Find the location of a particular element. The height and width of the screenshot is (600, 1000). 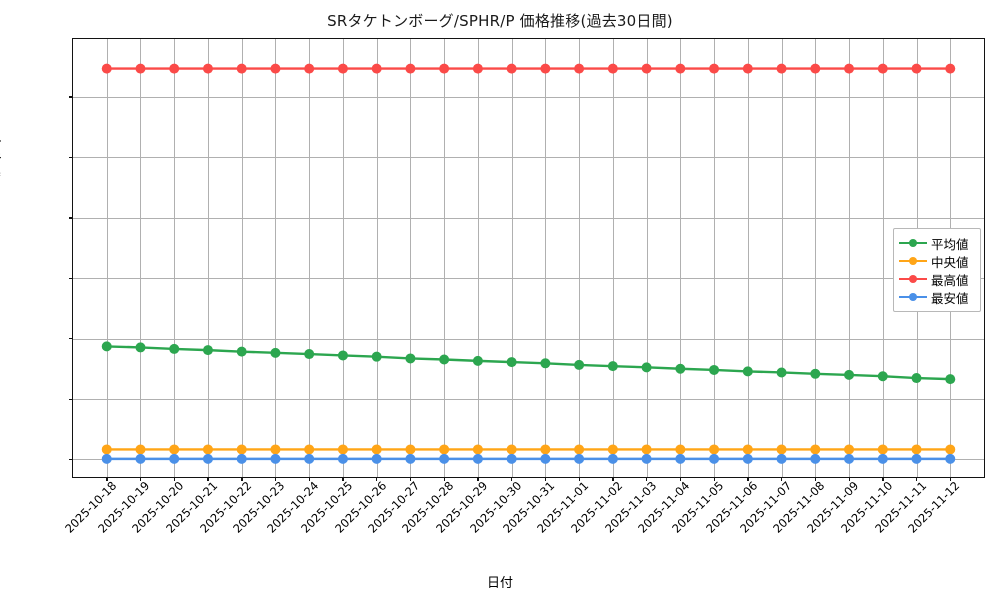

legend-item-1: 平均値 is located at coordinates (936, 243).